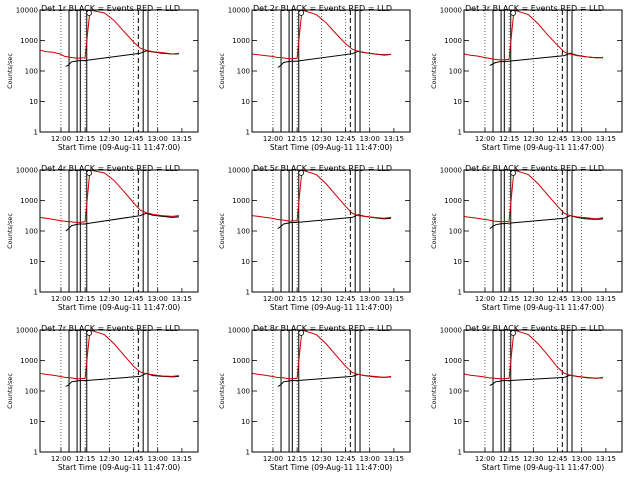  Describe the element at coordinates (110, 8) in the screenshot. I see `panel-title: Det 1r BLACK = Events RED = LLD` at that location.